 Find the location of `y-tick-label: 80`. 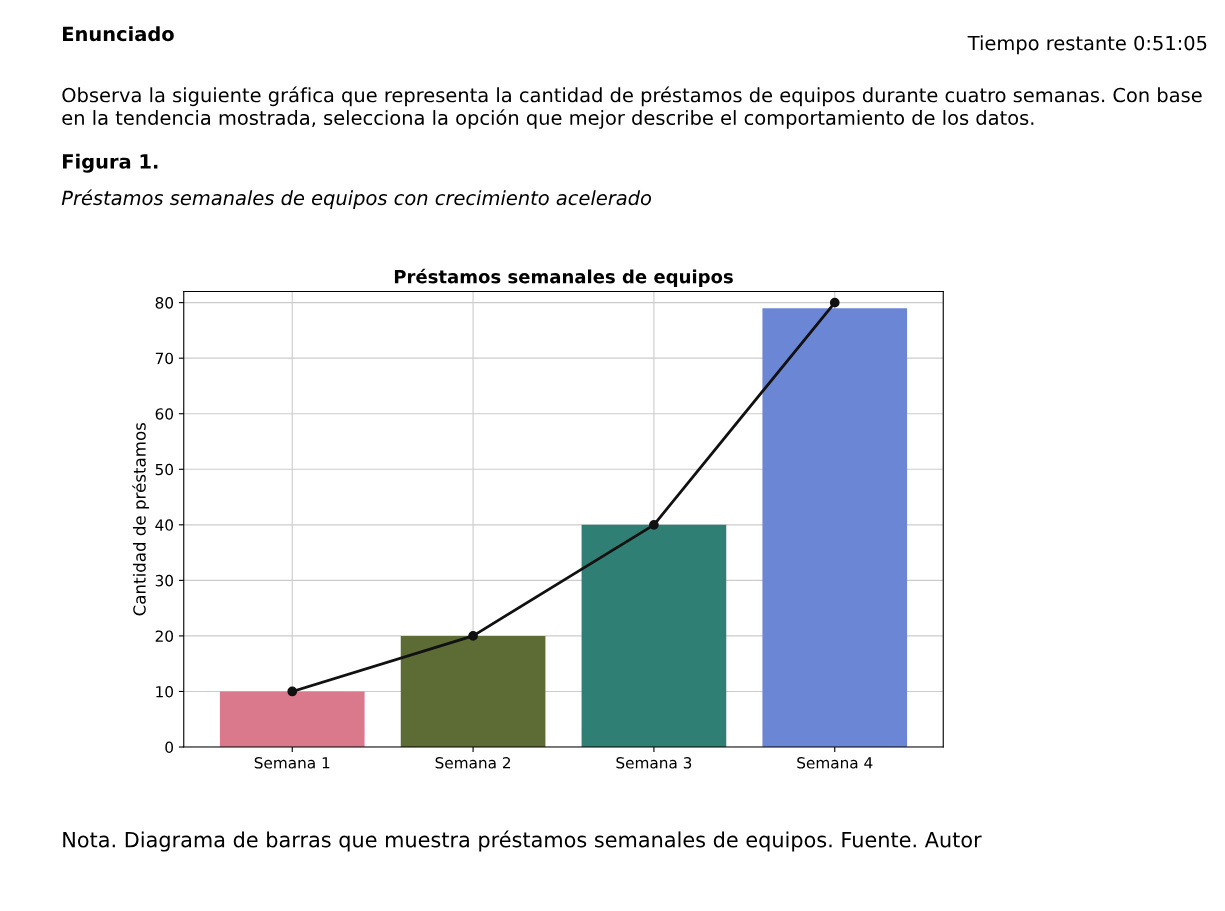

y-tick-label: 80 is located at coordinates (164, 303).